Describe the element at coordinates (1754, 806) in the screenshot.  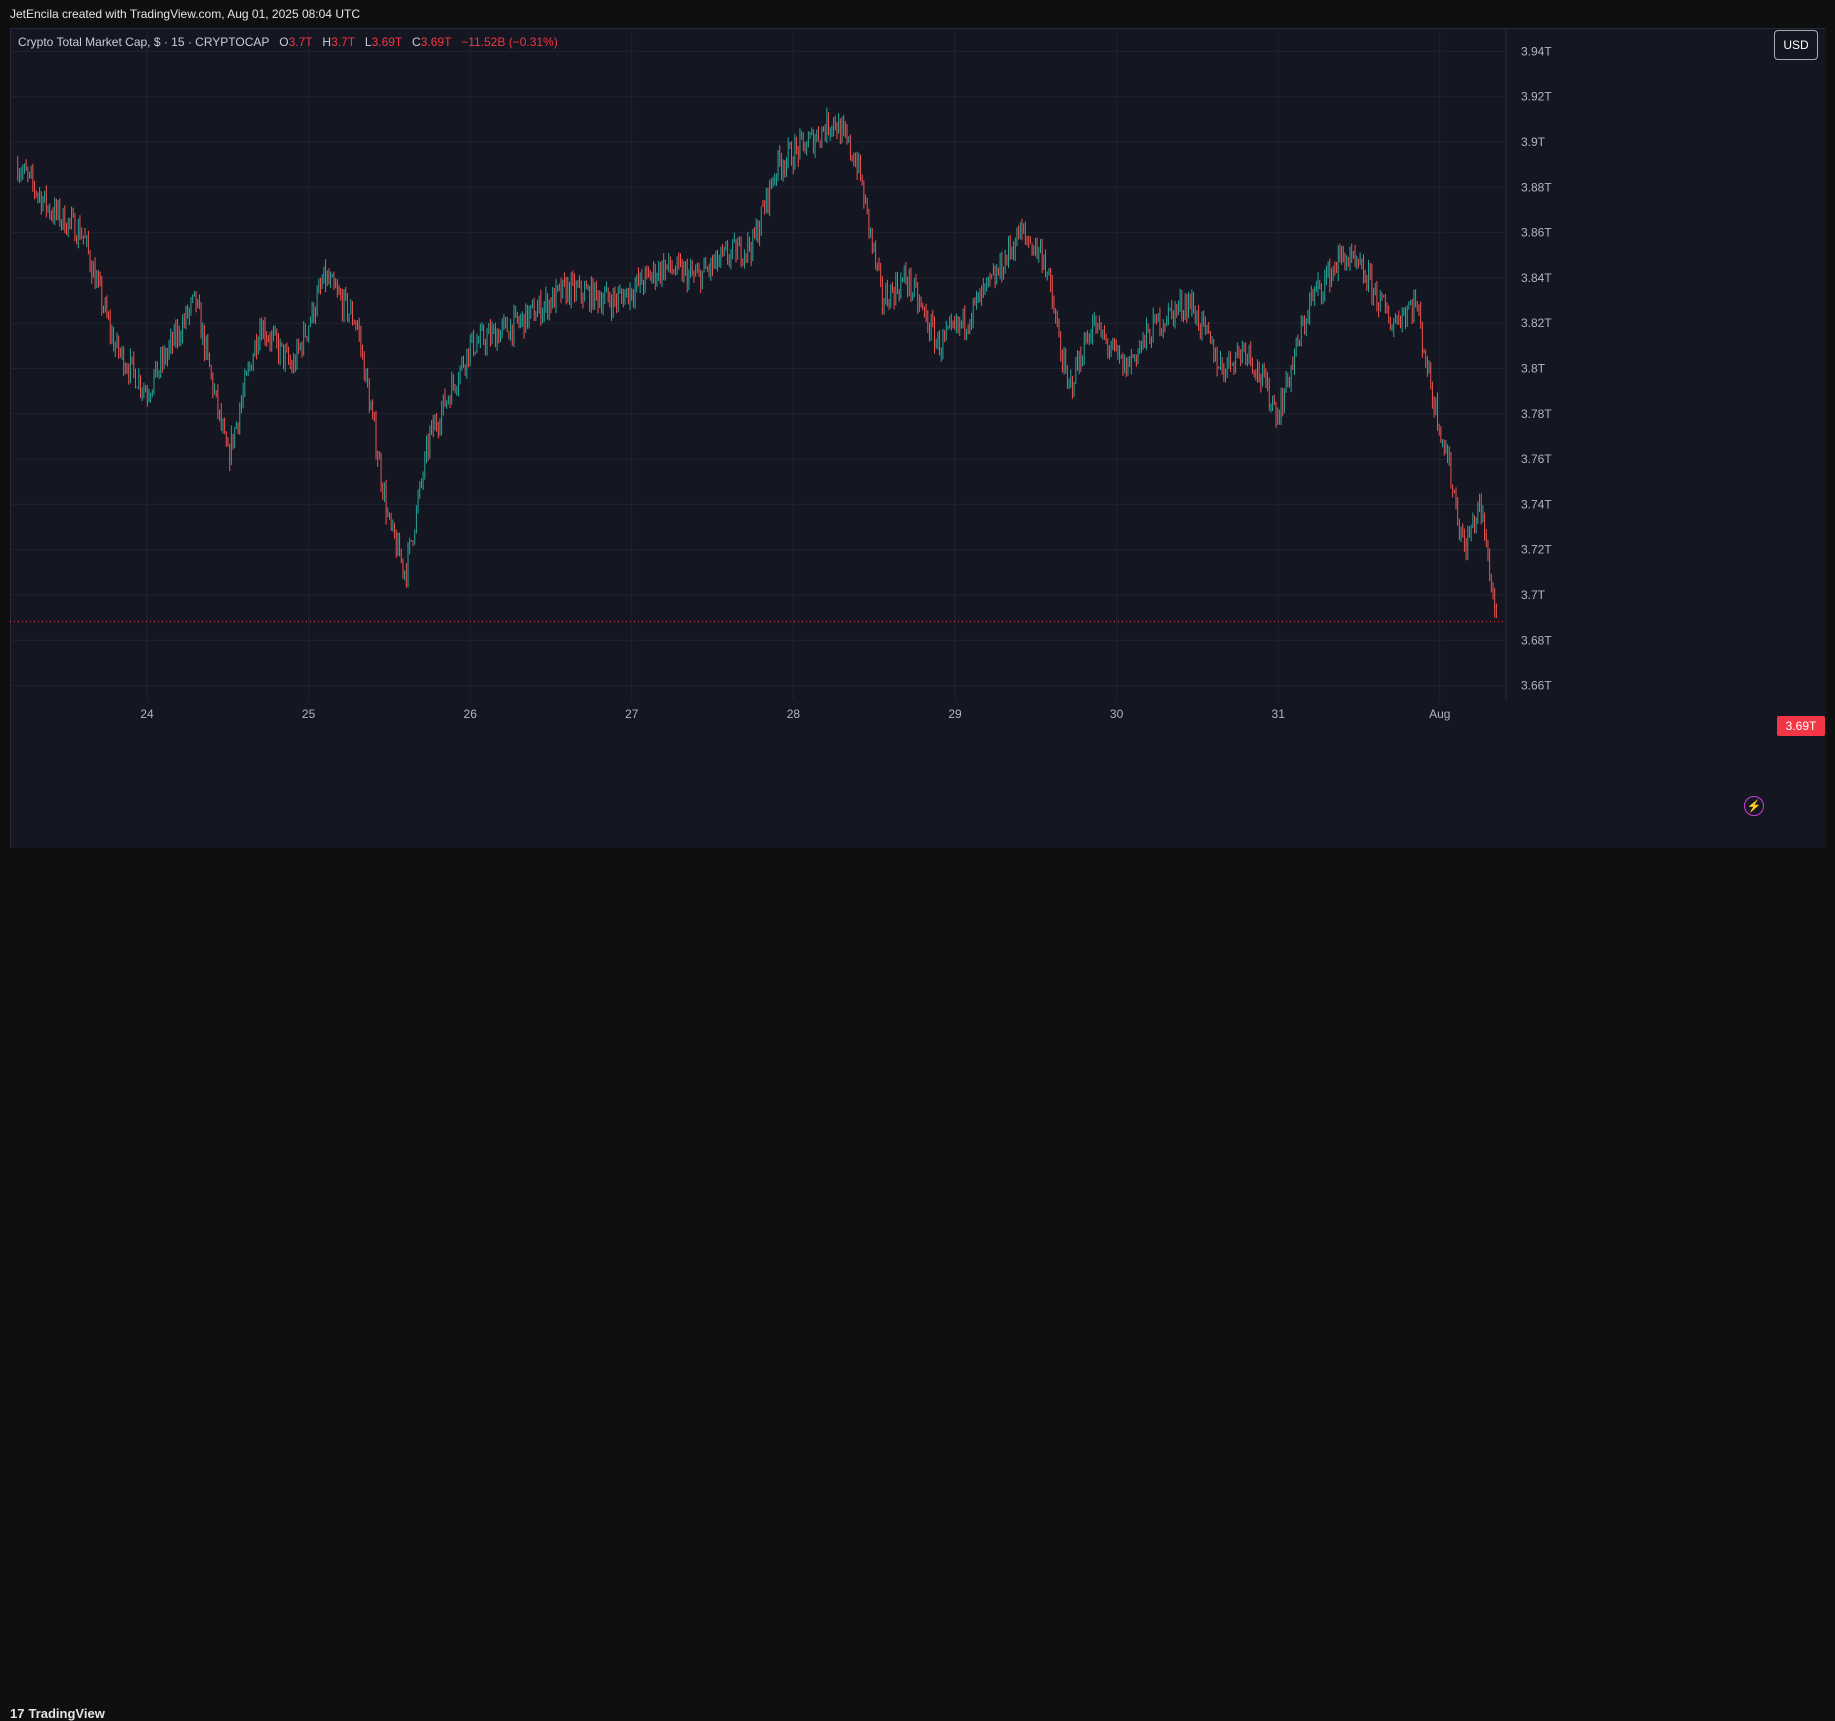
I see `lightning-bolt-icon: ⚡` at that location.